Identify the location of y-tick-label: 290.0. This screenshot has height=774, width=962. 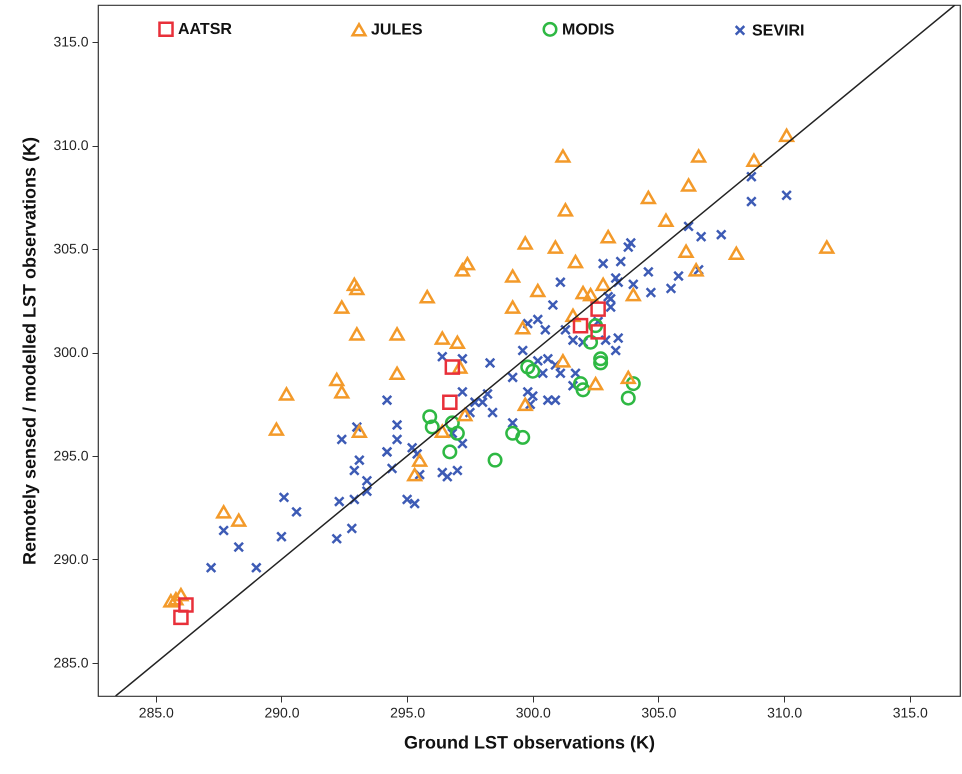
(71, 558).